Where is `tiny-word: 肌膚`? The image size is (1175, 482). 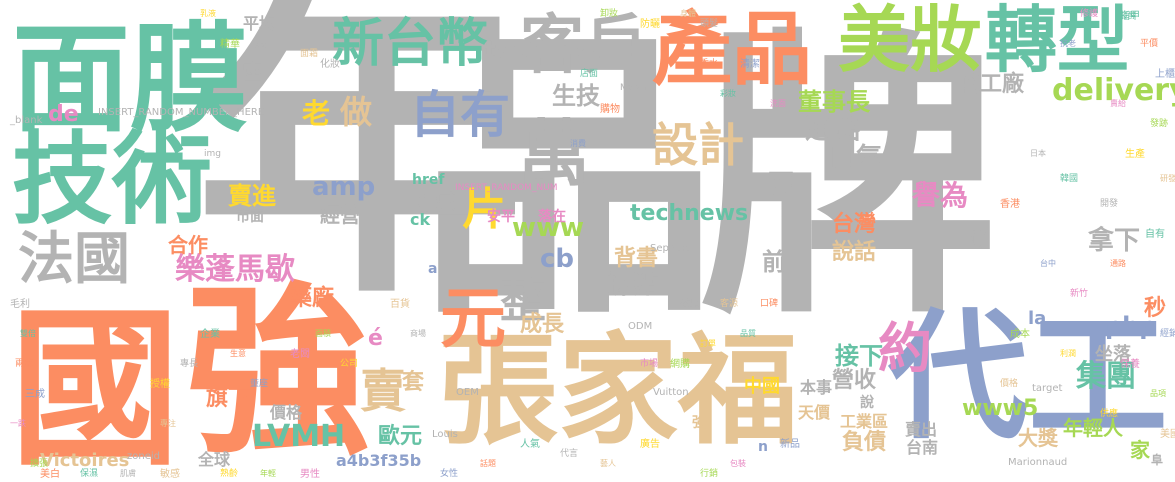
tiny-word: 肌膚 is located at coordinates (128, 473).